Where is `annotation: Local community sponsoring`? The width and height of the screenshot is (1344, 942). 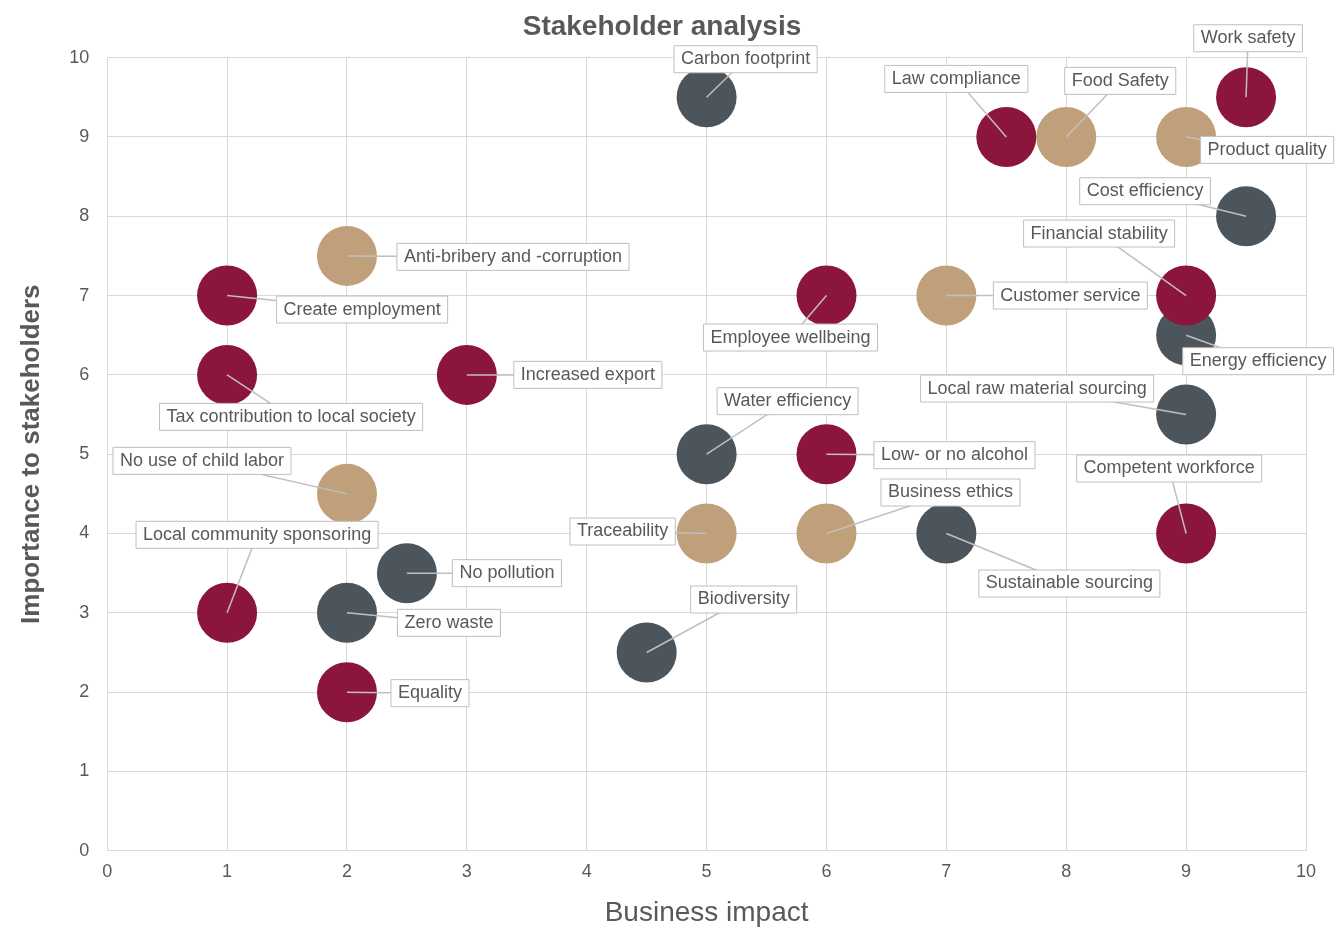
annotation: Local community sponsoring is located at coordinates (257, 533).